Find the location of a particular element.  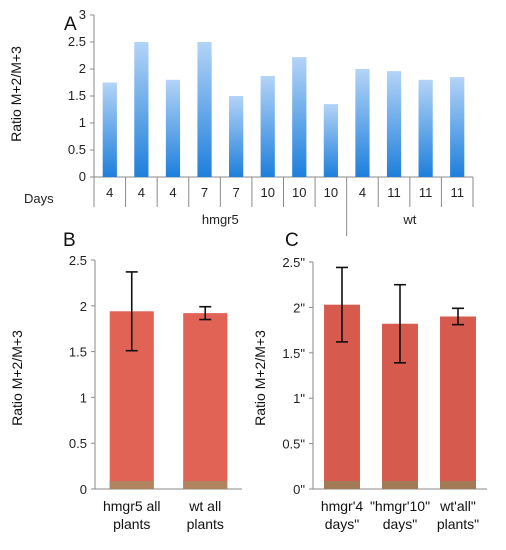

x-tick-label-c: plants" is located at coordinates (458, 524).